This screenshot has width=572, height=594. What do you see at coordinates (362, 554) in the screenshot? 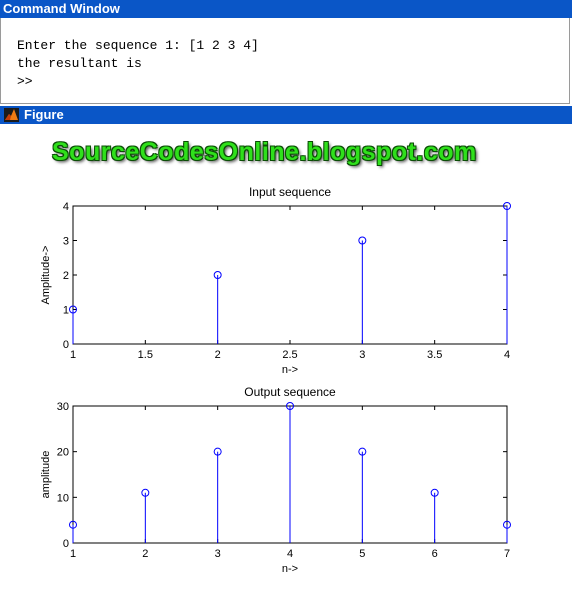
I see `x-tick-label: 5` at bounding box center [362, 554].